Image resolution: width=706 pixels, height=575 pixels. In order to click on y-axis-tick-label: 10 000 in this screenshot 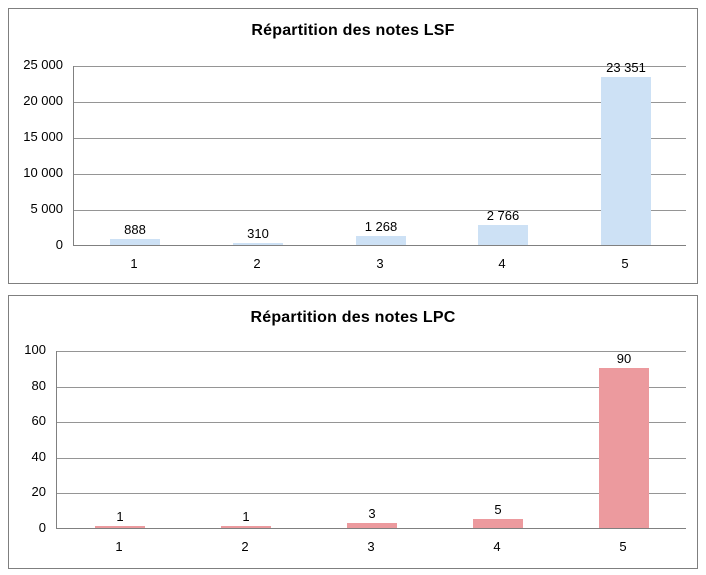, I will do `click(43, 172)`.